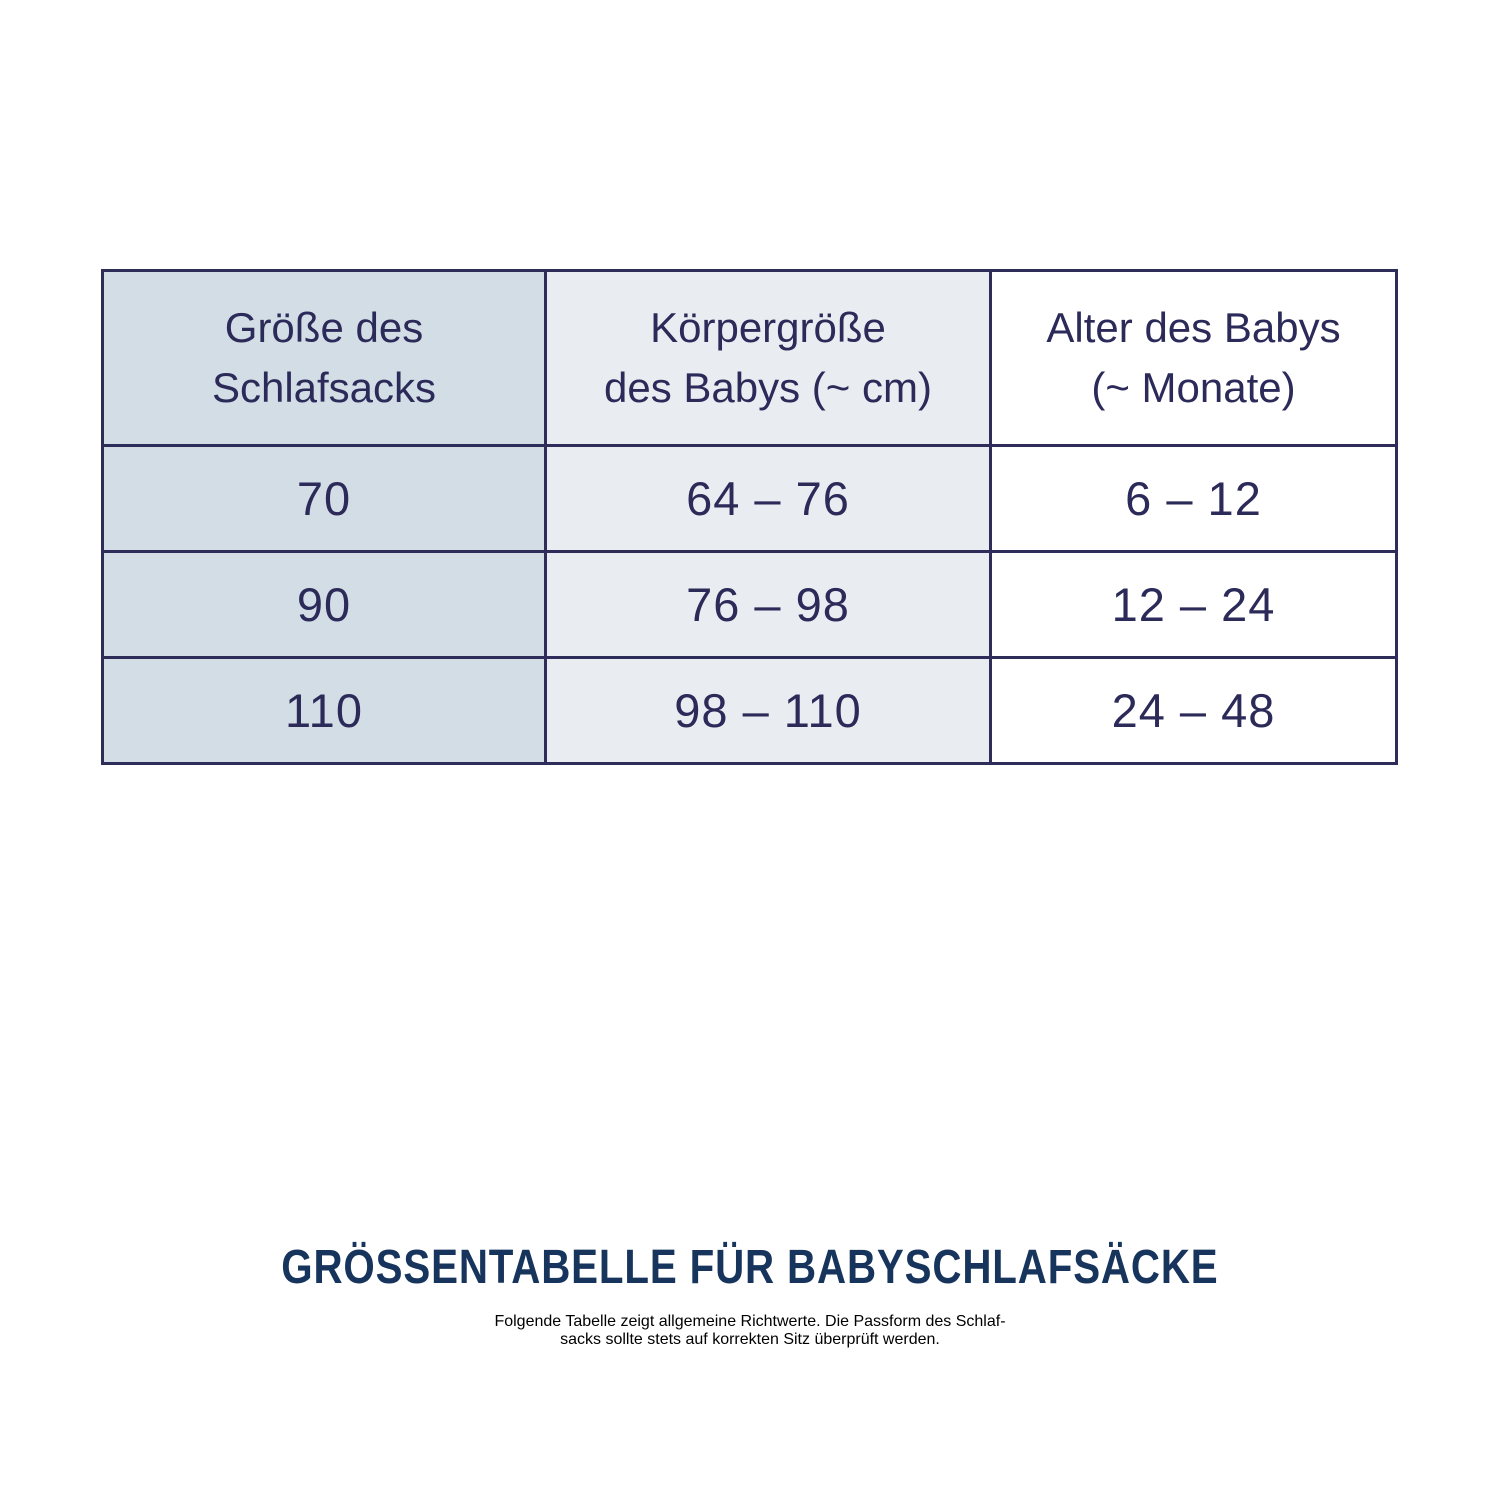  What do you see at coordinates (768, 498) in the screenshot?
I see `cell-height: 64 – 76` at bounding box center [768, 498].